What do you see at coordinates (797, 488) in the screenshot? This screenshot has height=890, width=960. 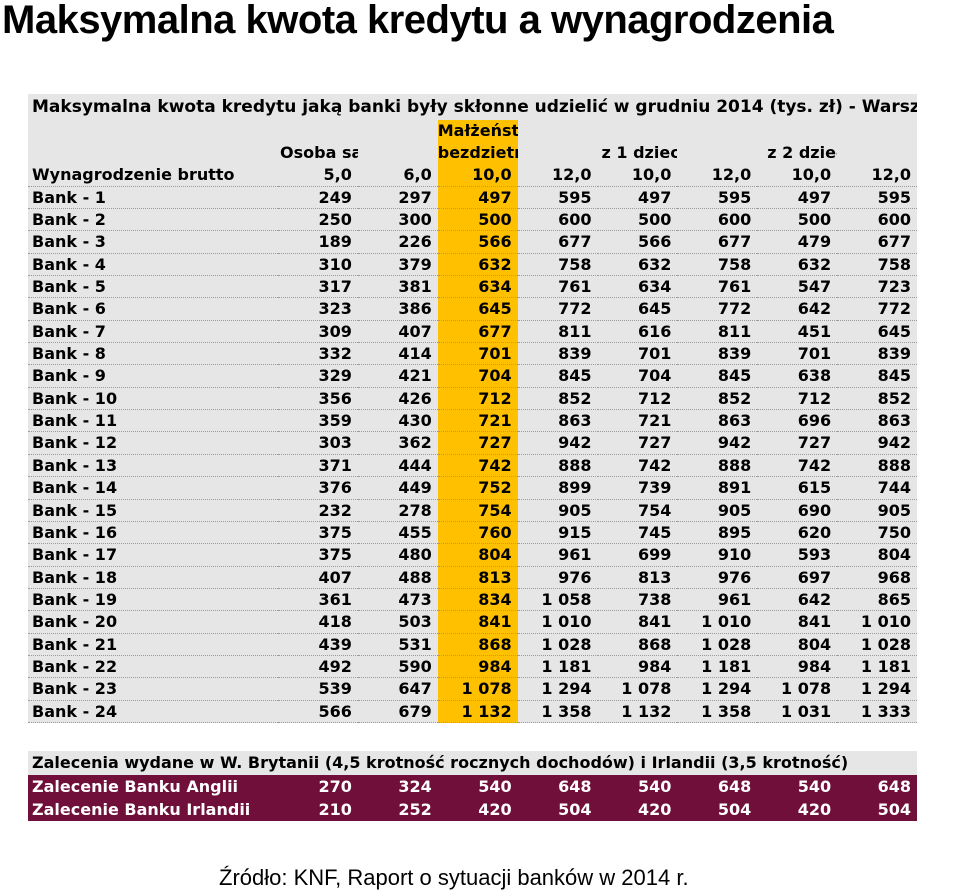 I see `bank-row-value: 615` at bounding box center [797, 488].